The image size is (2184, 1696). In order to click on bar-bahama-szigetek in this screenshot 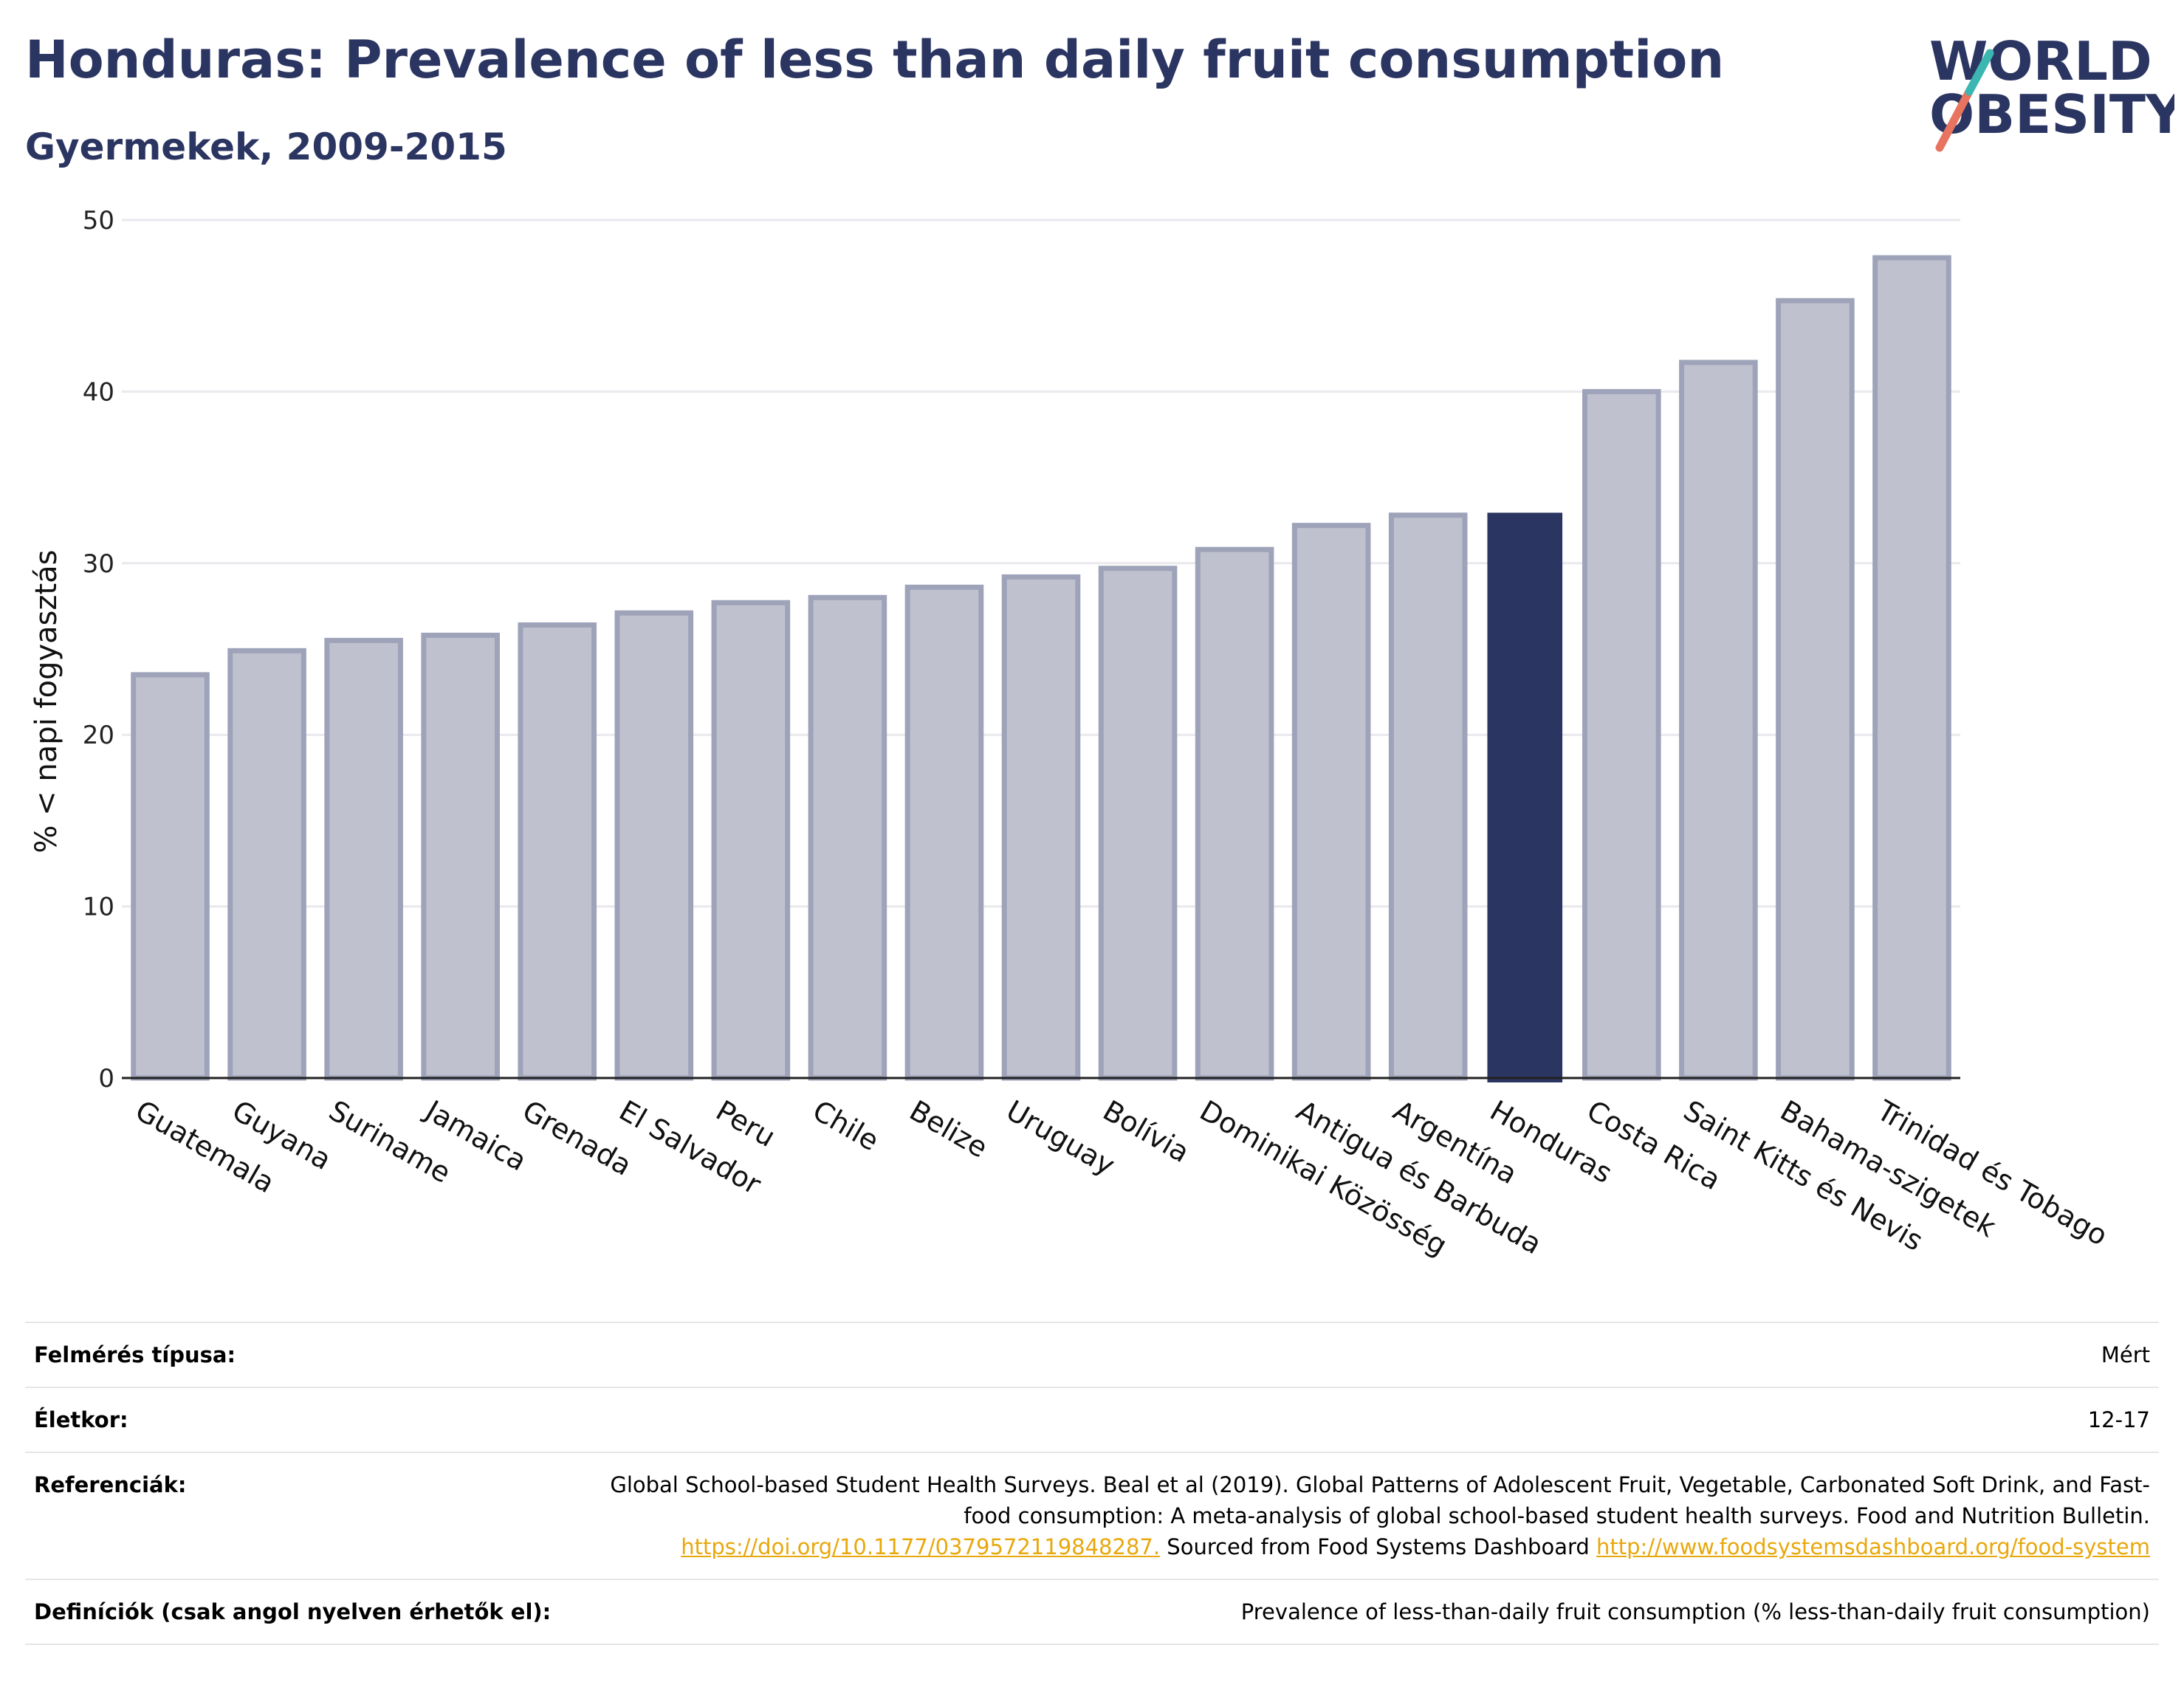, I will do `click(1816, 689)`.